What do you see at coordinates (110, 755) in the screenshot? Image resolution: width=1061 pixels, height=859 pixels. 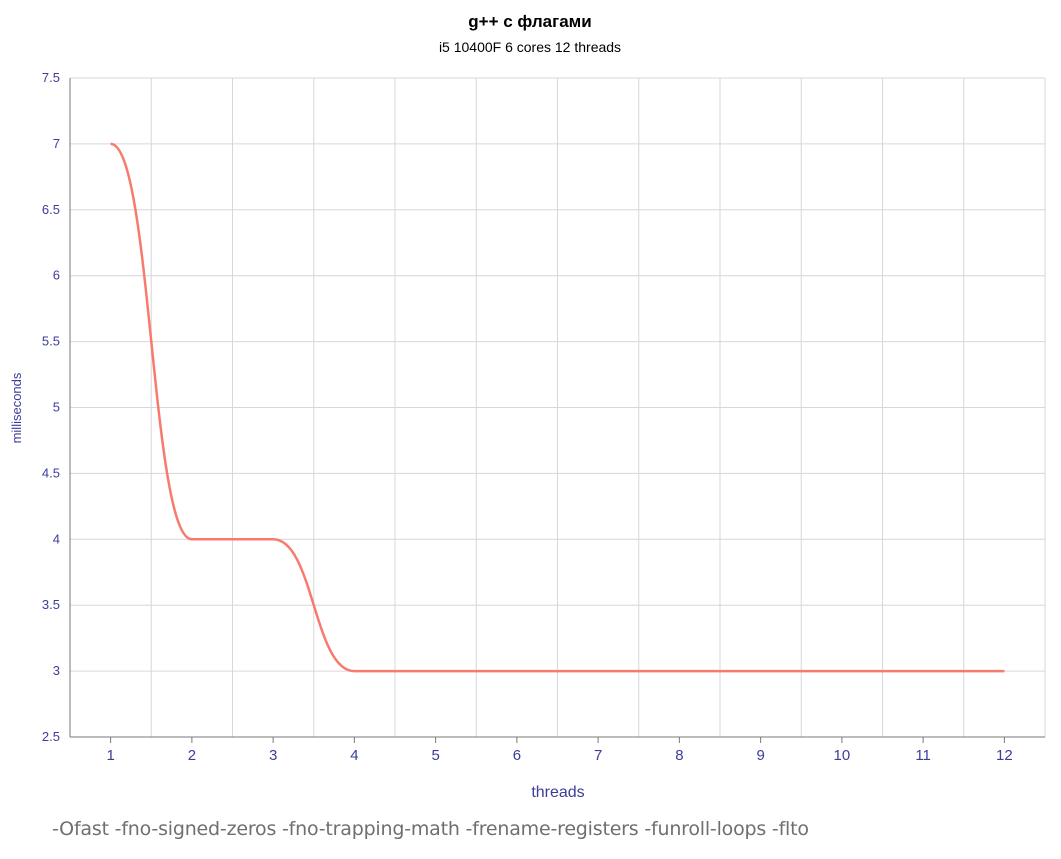 I see `x-tick-label: 1` at bounding box center [110, 755].